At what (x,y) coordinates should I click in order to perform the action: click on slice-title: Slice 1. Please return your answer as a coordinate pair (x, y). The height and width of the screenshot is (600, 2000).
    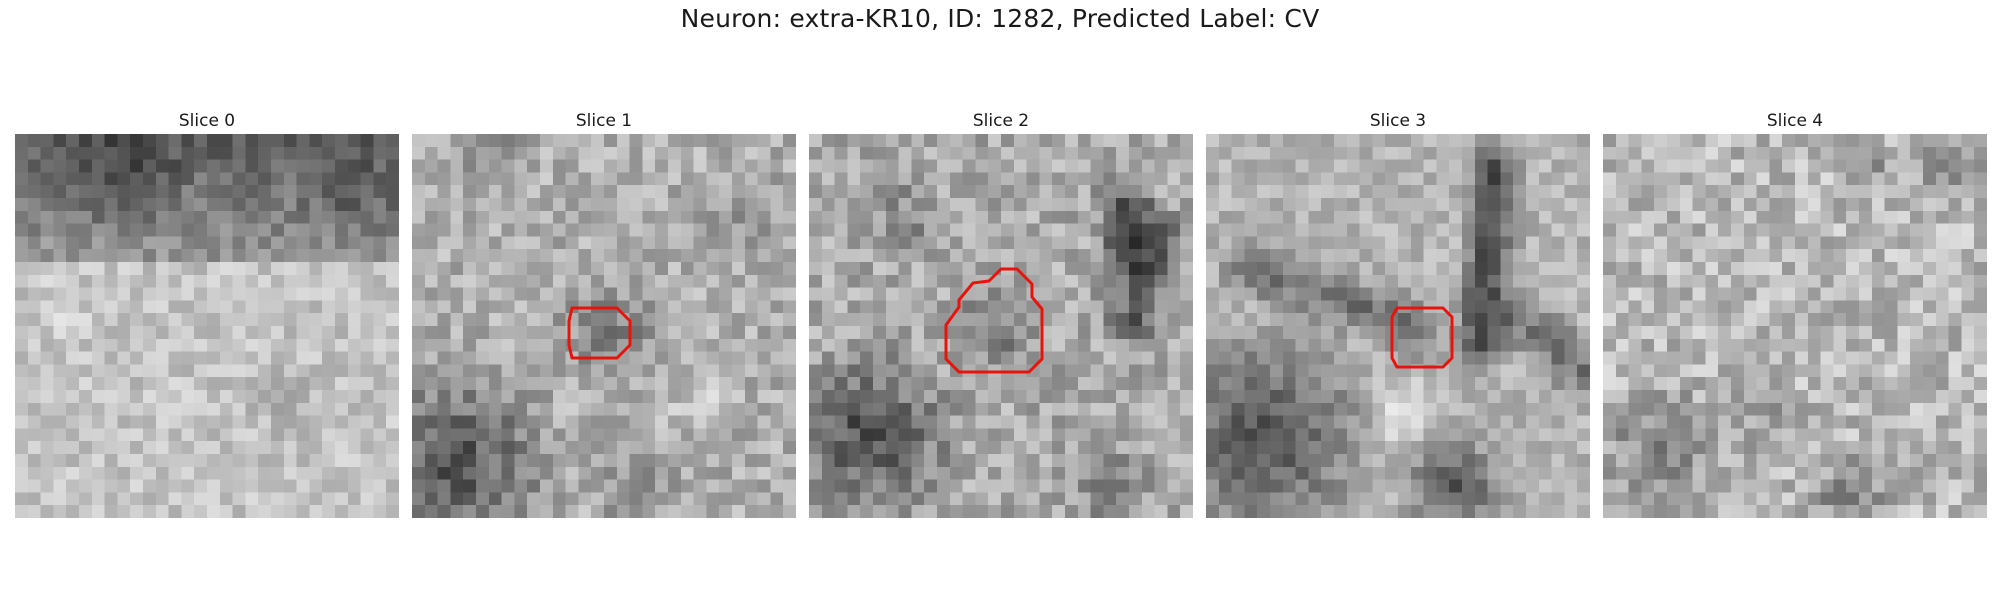
    Looking at the image, I should click on (604, 121).